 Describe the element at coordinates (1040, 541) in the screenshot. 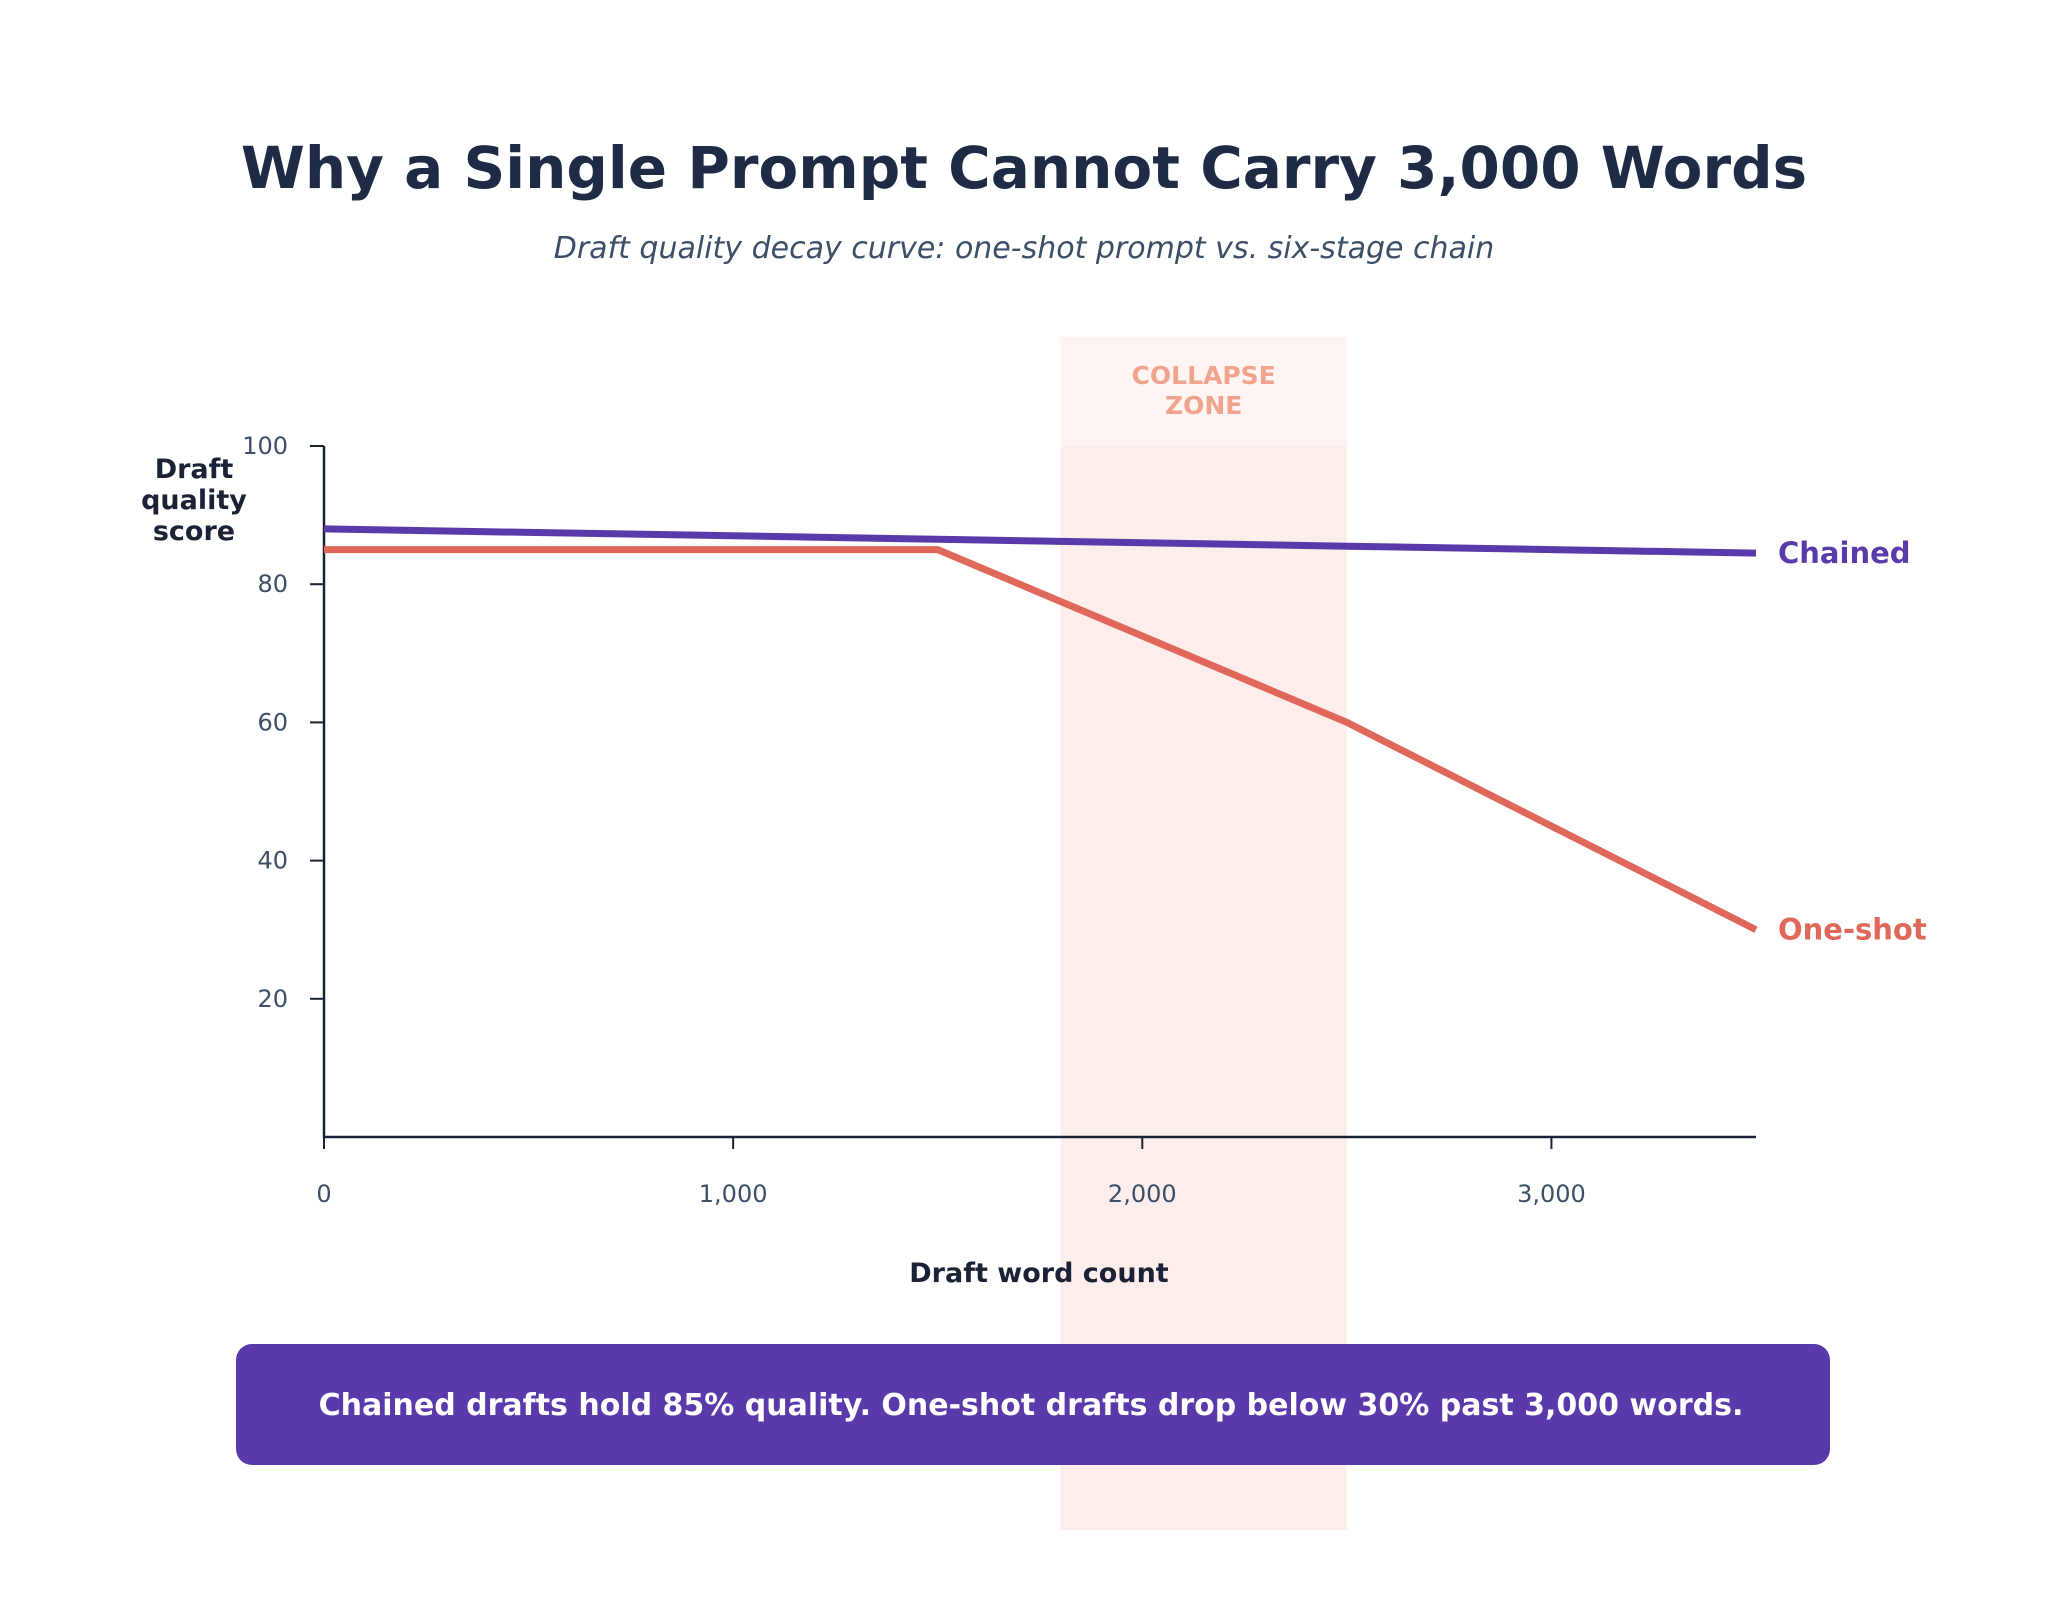

I see `series-line-chained` at that location.